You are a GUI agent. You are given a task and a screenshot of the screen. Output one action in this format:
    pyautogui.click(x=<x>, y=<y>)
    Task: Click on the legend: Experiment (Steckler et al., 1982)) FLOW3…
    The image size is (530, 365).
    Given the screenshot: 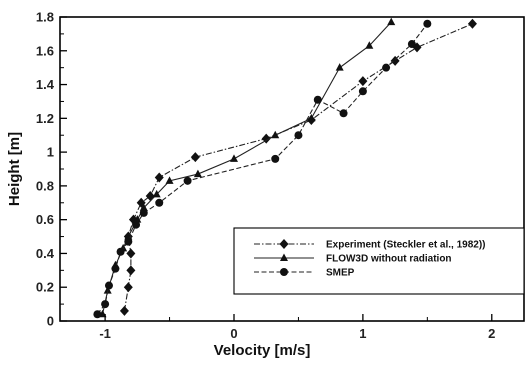 What is the action you would take?
    pyautogui.click(x=379, y=261)
    